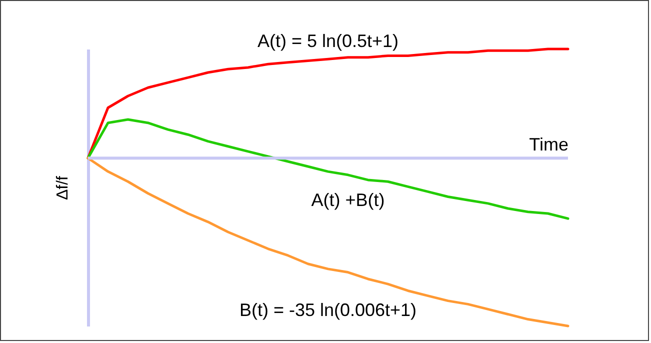 The height and width of the screenshot is (343, 651). Describe the element at coordinates (328, 310) in the screenshot. I see `series-label: B(t) = -35 ln(0.006t+1)` at that location.